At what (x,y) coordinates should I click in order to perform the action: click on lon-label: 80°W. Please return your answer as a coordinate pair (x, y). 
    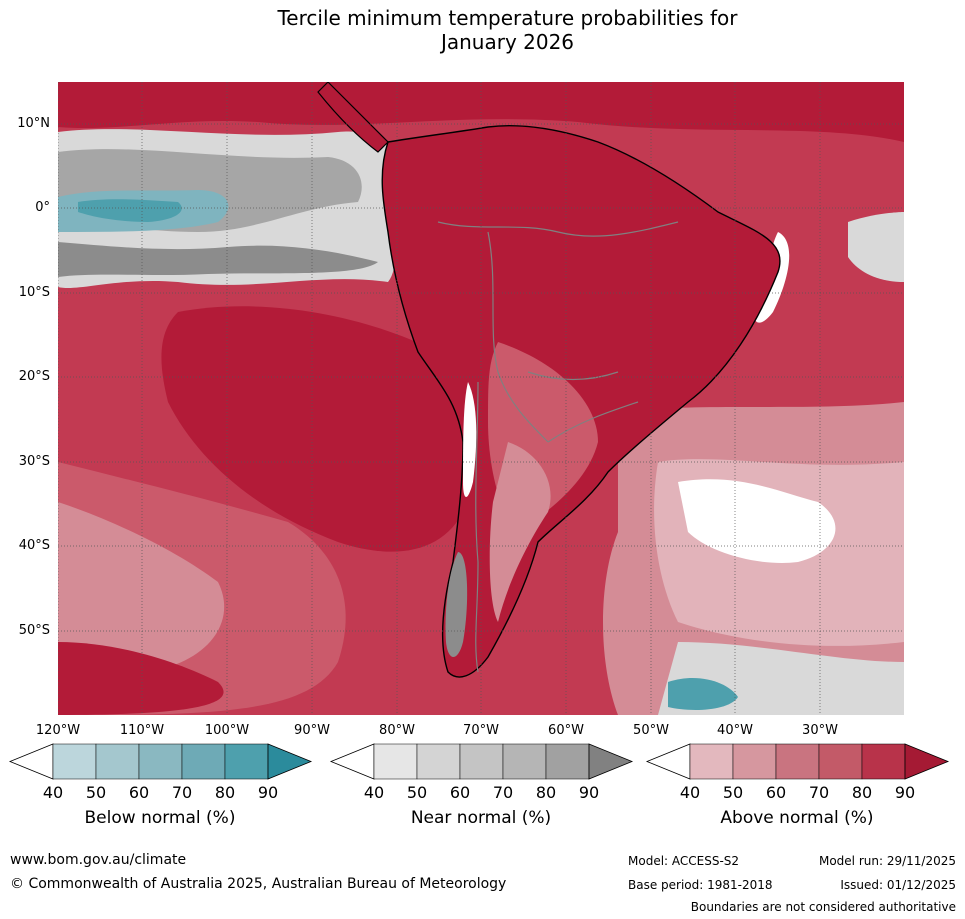
    Looking at the image, I should click on (397, 730).